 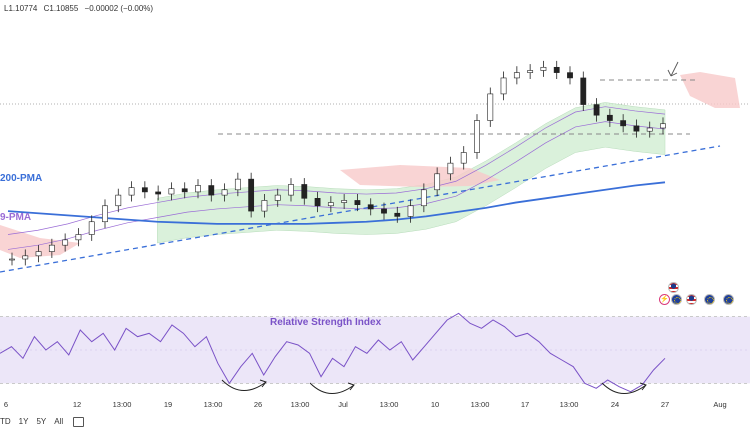 I want to click on close-value: C1.10855, so click(x=61, y=8).